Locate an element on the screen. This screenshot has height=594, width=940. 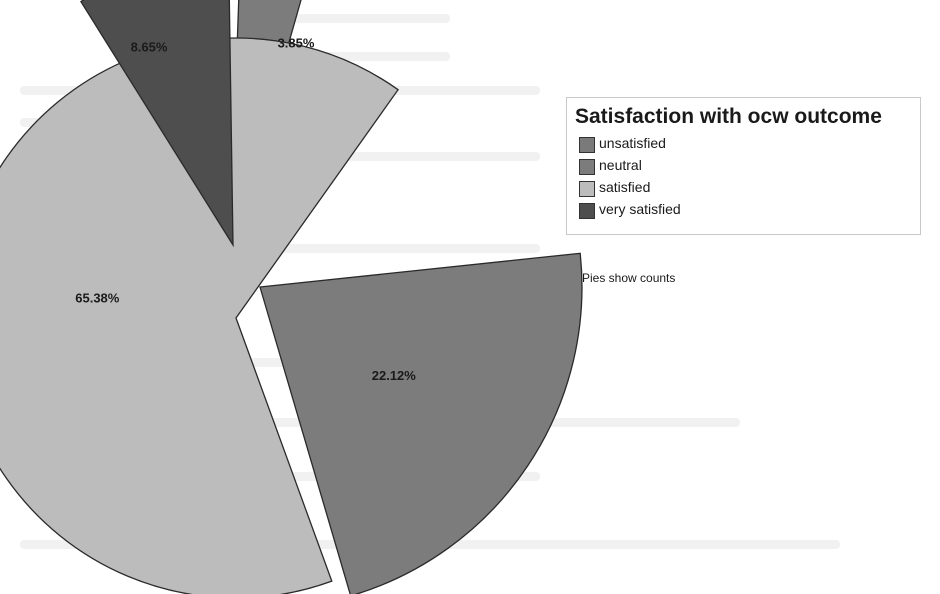
legend-title: Satisfaction with ocw outcome is located at coordinates (728, 116).